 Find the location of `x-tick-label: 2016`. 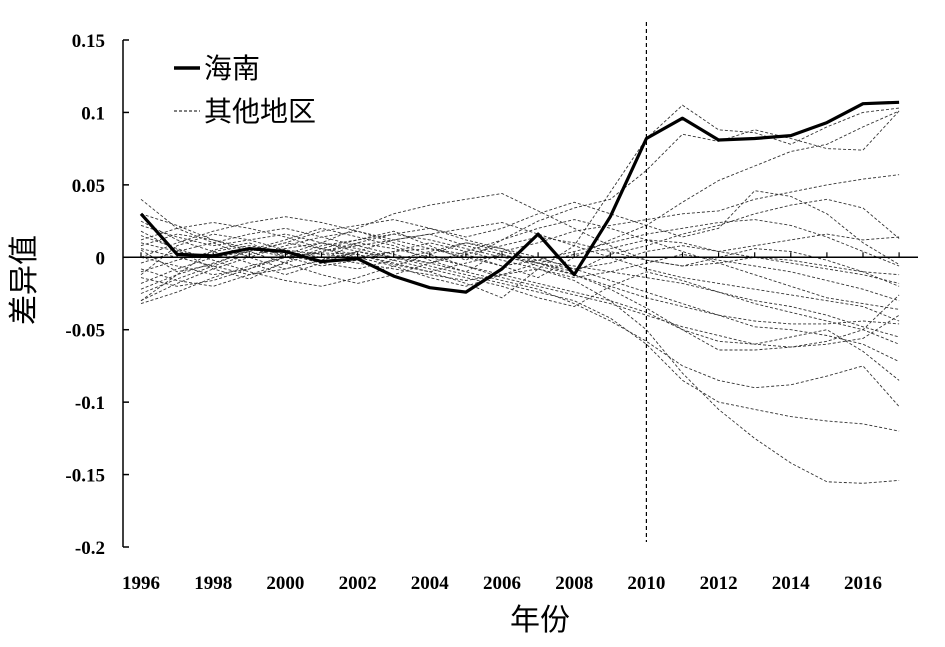

x-tick-label: 2016 is located at coordinates (863, 583).